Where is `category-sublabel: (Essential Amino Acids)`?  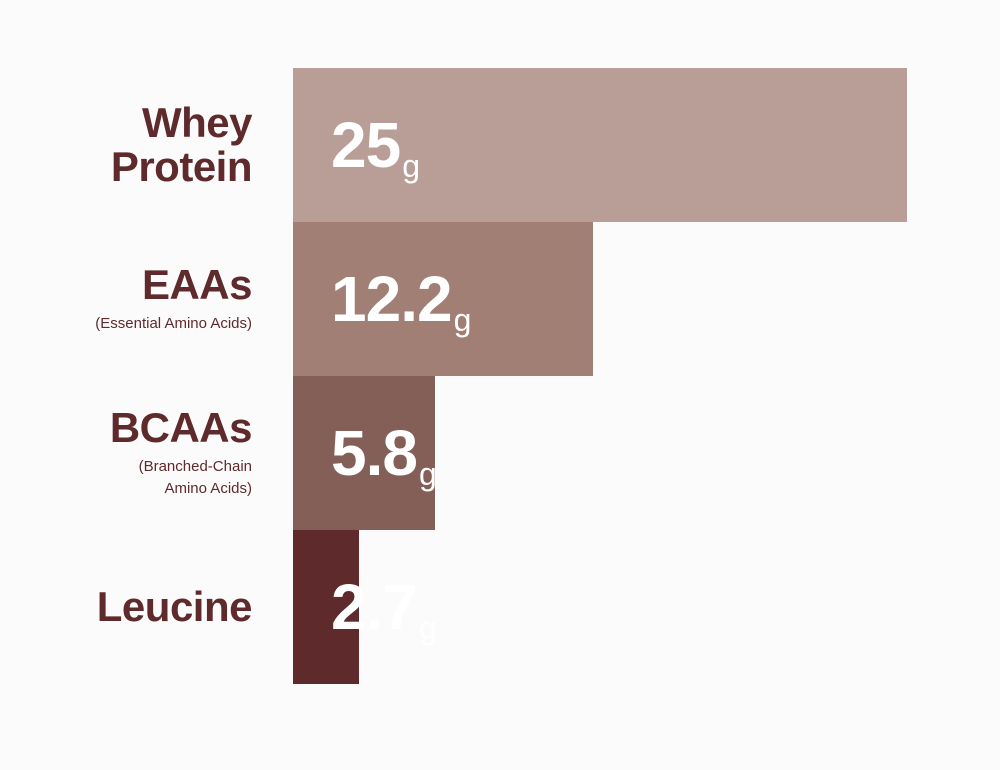
category-sublabel: (Essential Amino Acids) is located at coordinates (173, 323).